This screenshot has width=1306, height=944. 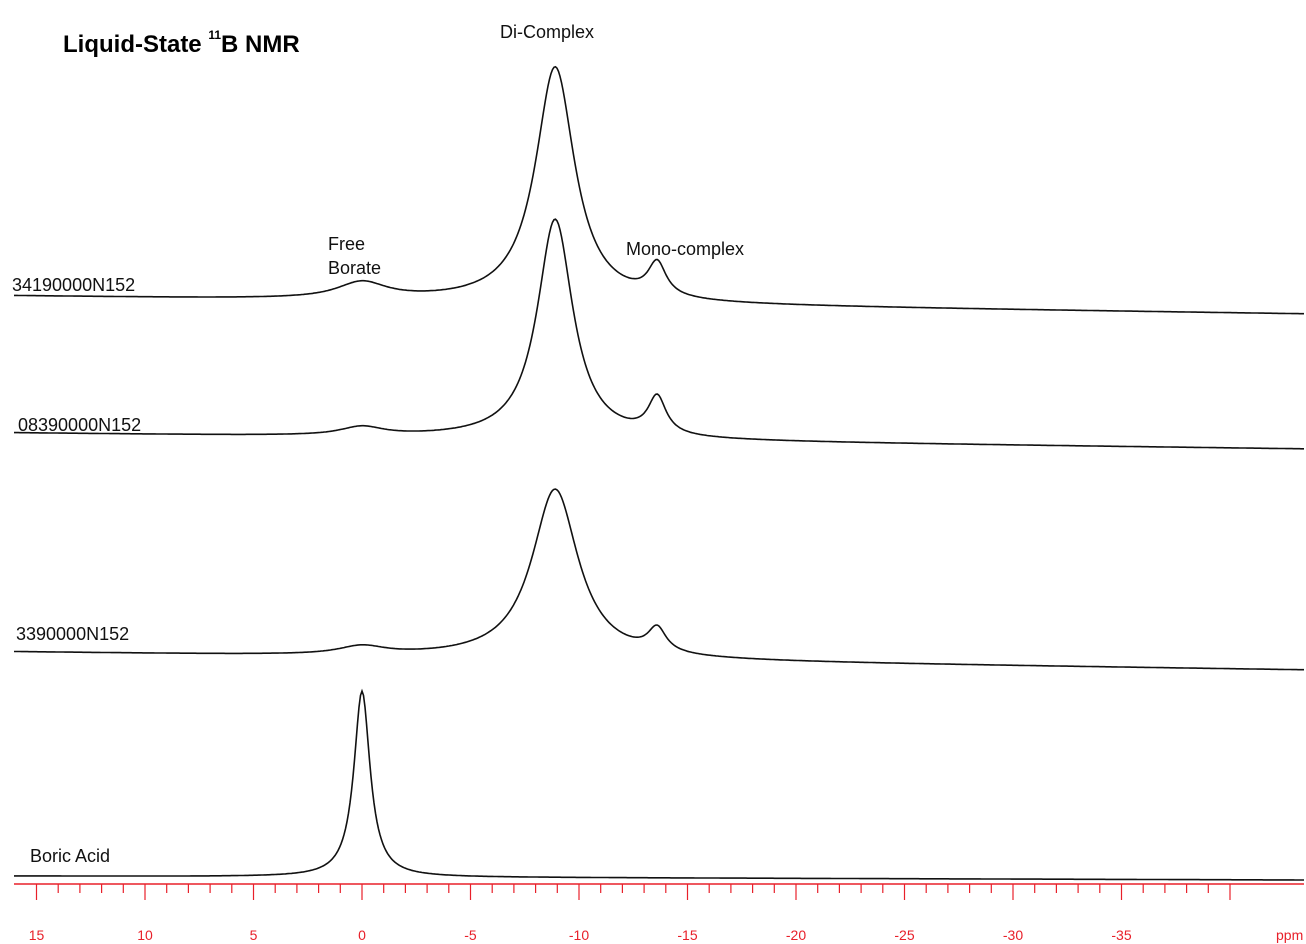 What do you see at coordinates (1121, 935) in the screenshot?
I see `x-axis-tick-label: -35` at bounding box center [1121, 935].